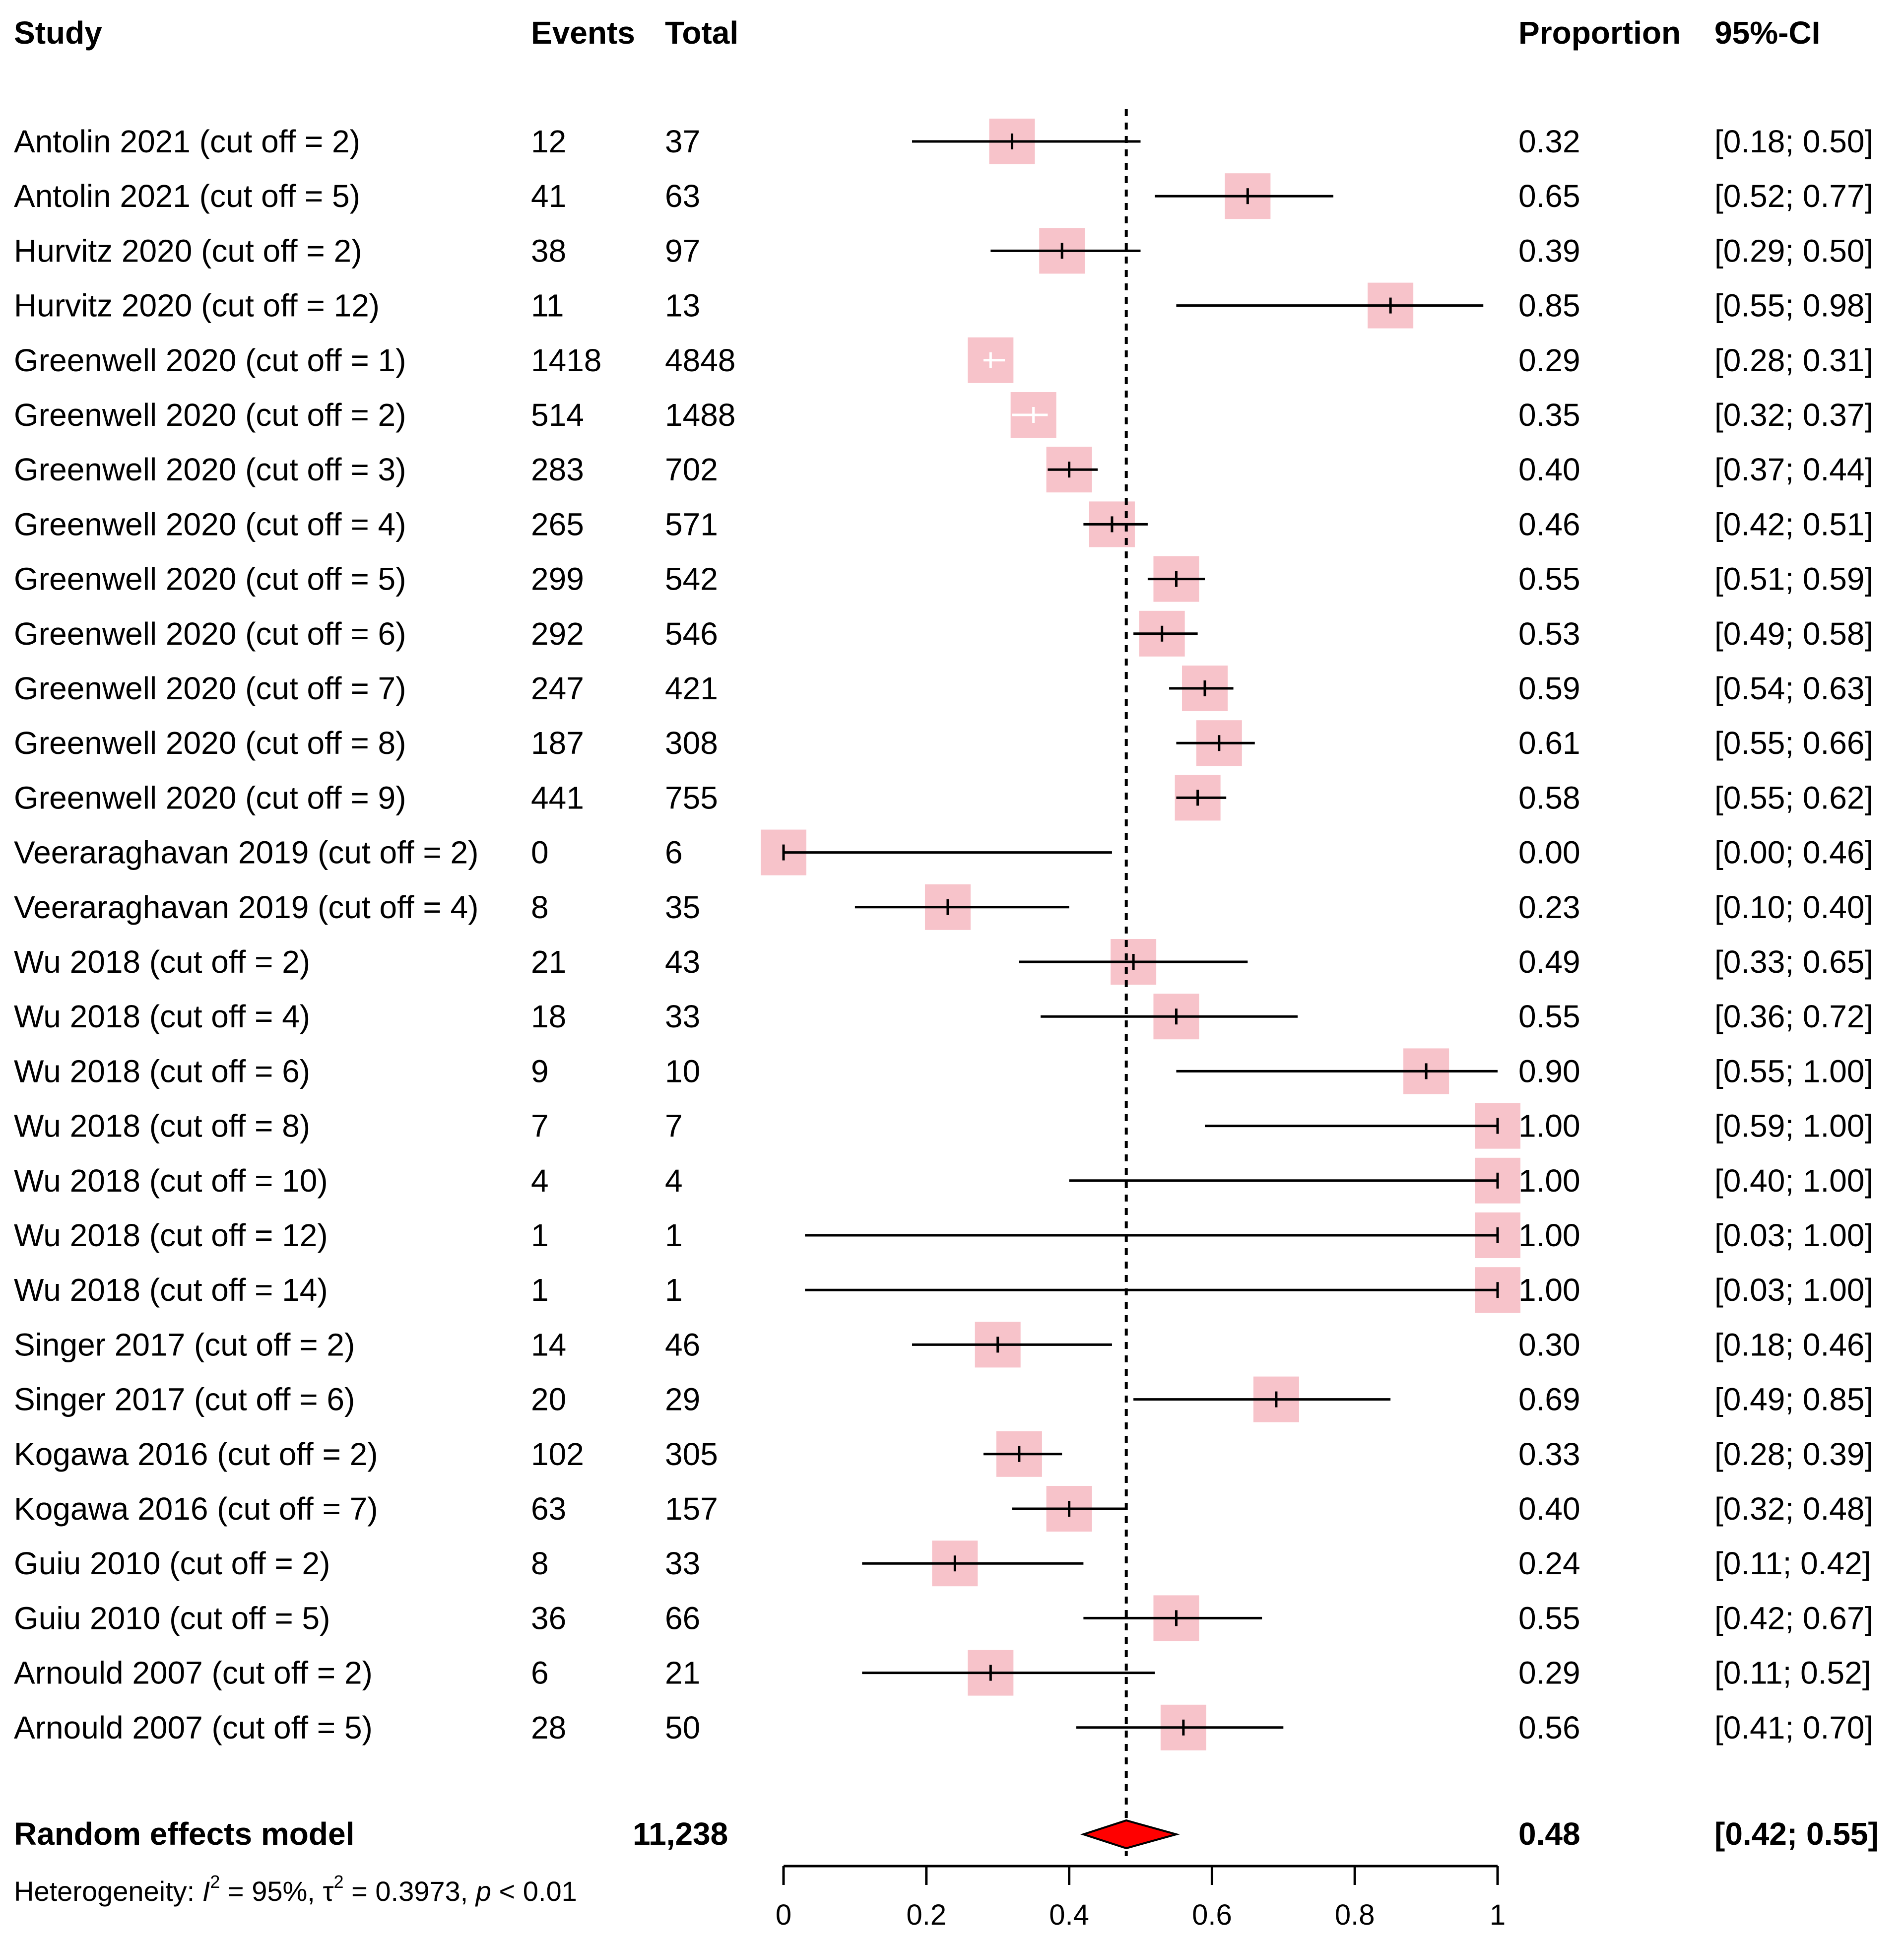 Image resolution: width=1904 pixels, height=1945 pixels. Describe the element at coordinates (691, 743) in the screenshot. I see `total-value: 308` at that location.